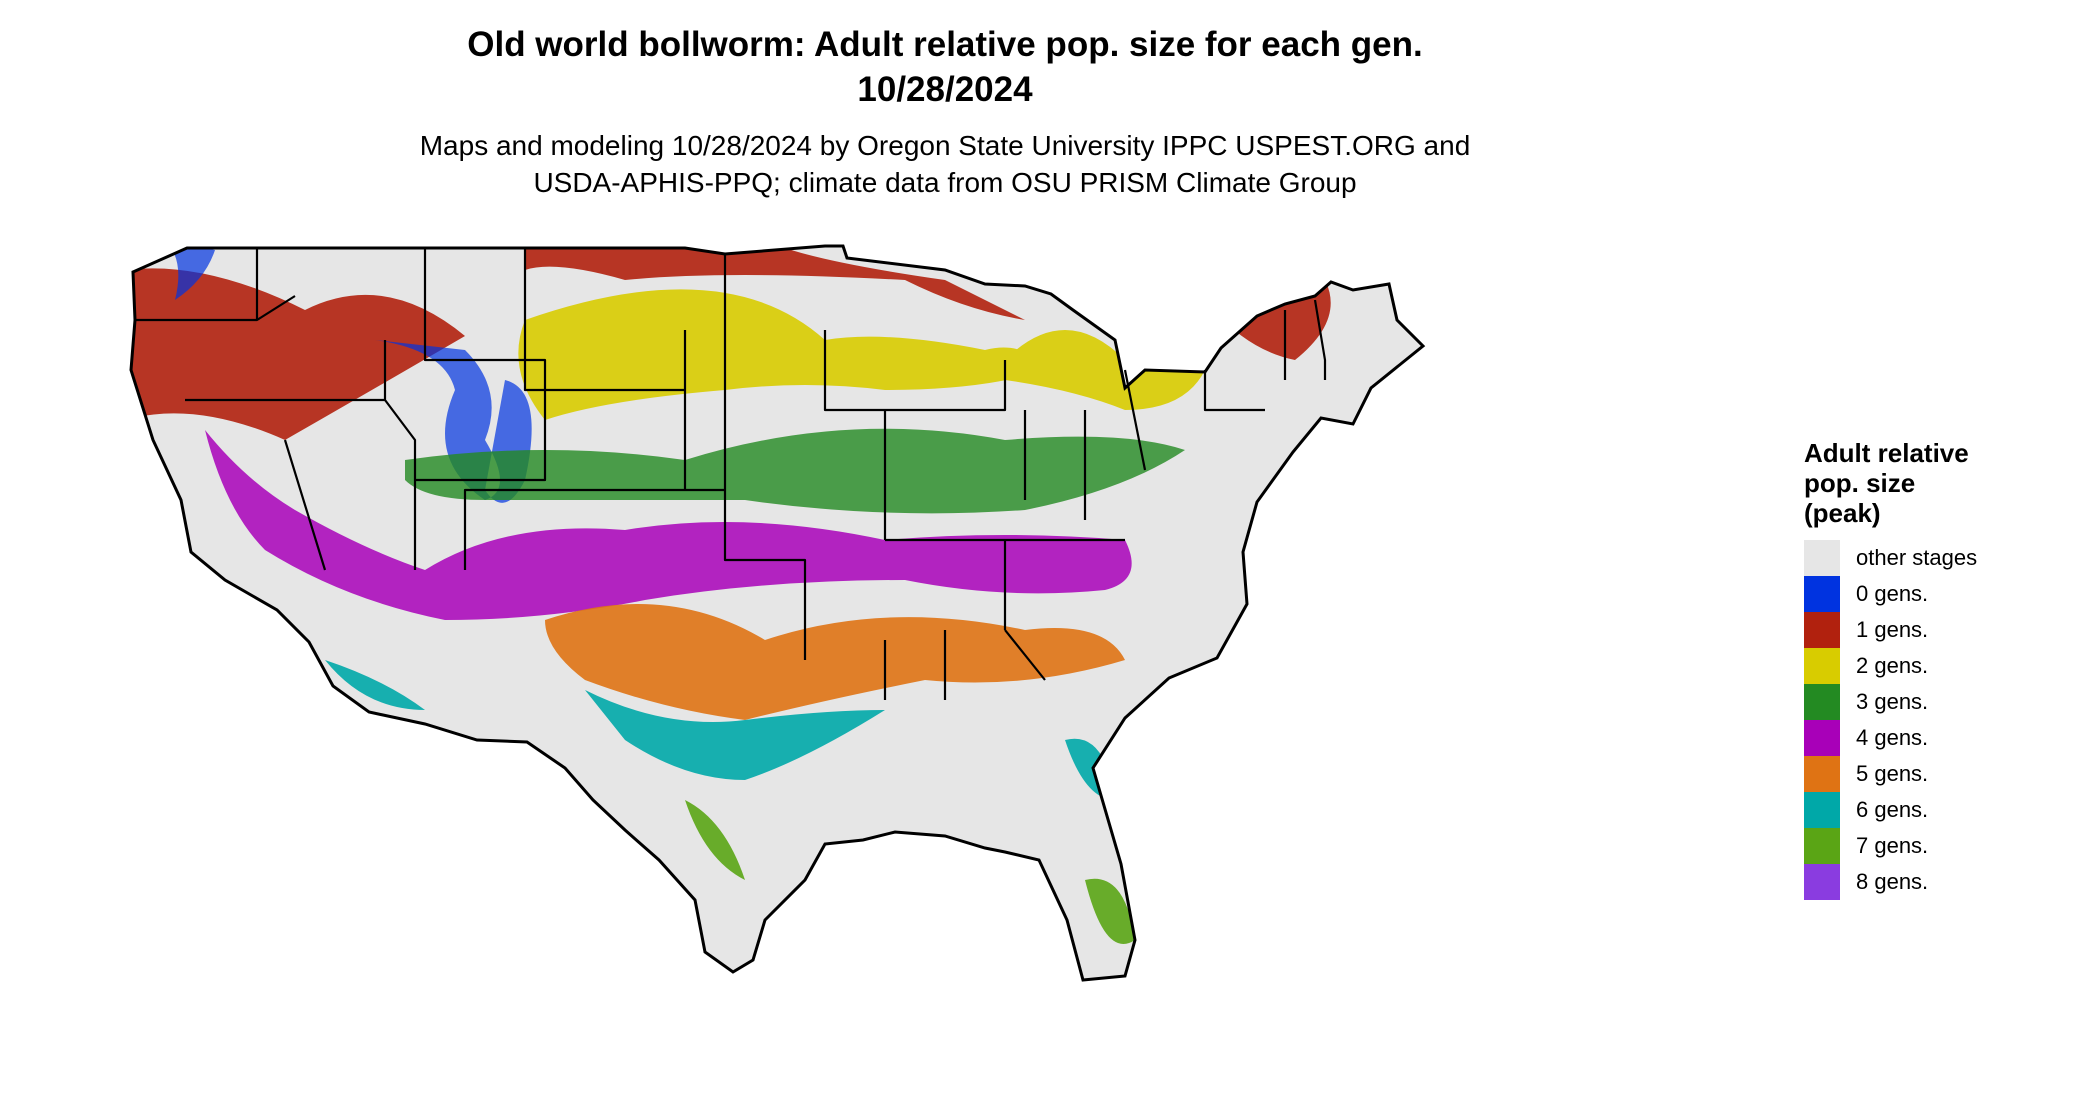  What do you see at coordinates (1949, 594) in the screenshot?
I see `legend-item: 0 gens.` at bounding box center [1949, 594].